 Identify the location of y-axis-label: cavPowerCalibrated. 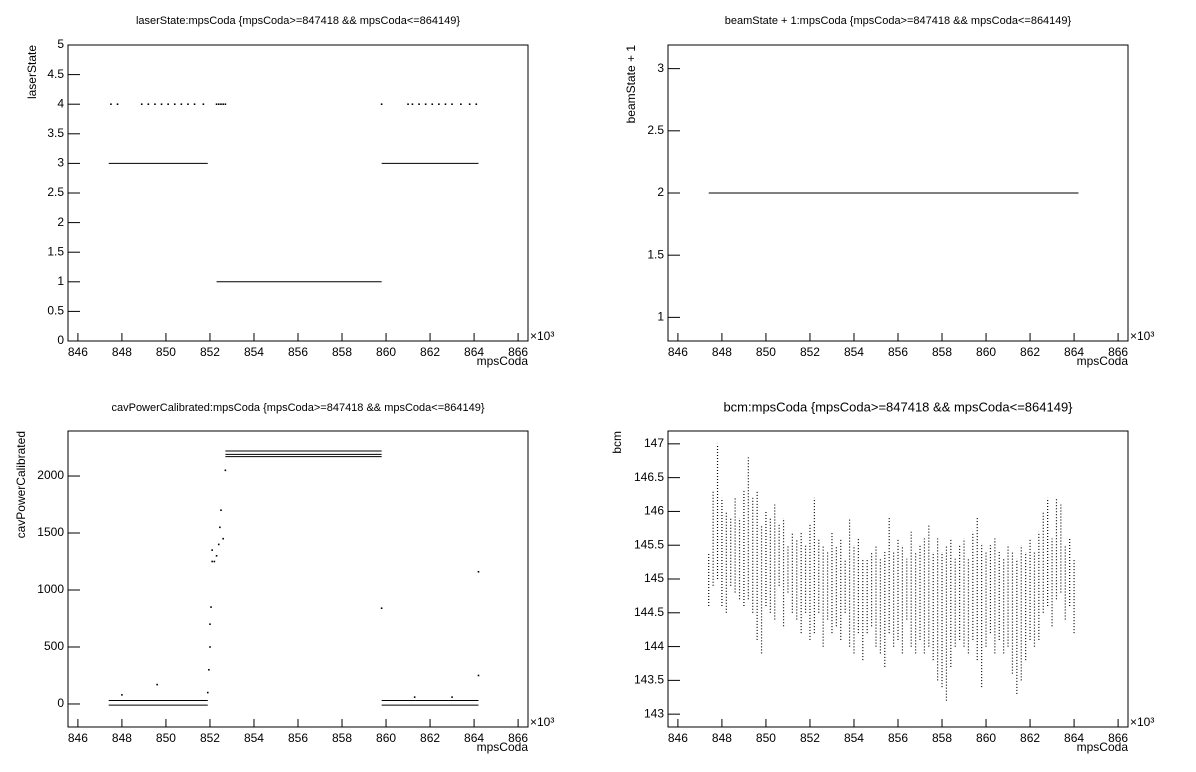
(21, 484).